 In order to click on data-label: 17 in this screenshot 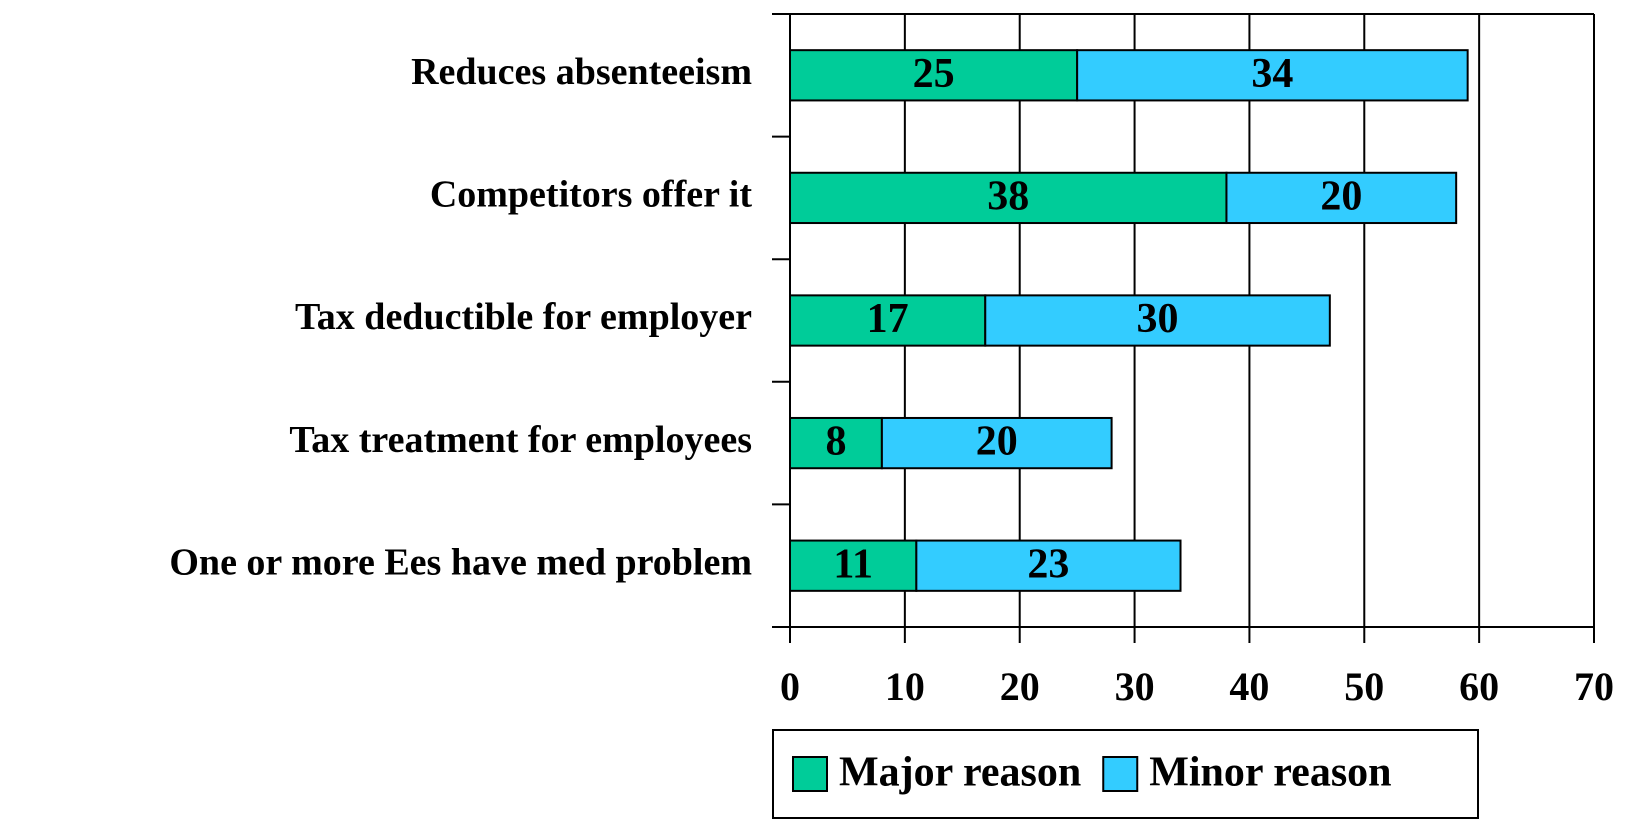, I will do `click(888, 319)`.